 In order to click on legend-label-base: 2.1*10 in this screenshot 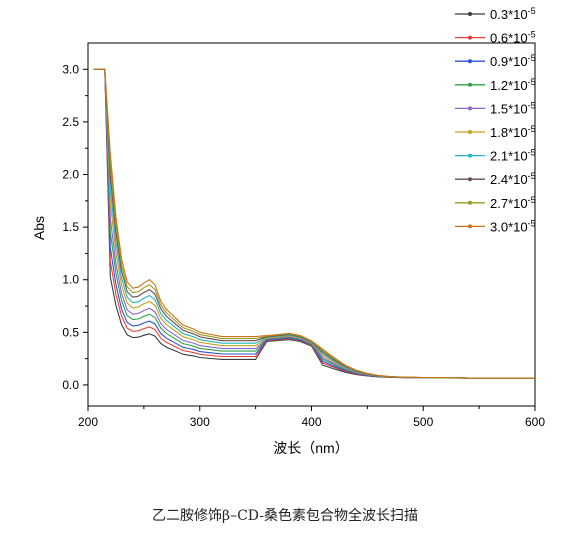, I will do `click(509, 156)`.